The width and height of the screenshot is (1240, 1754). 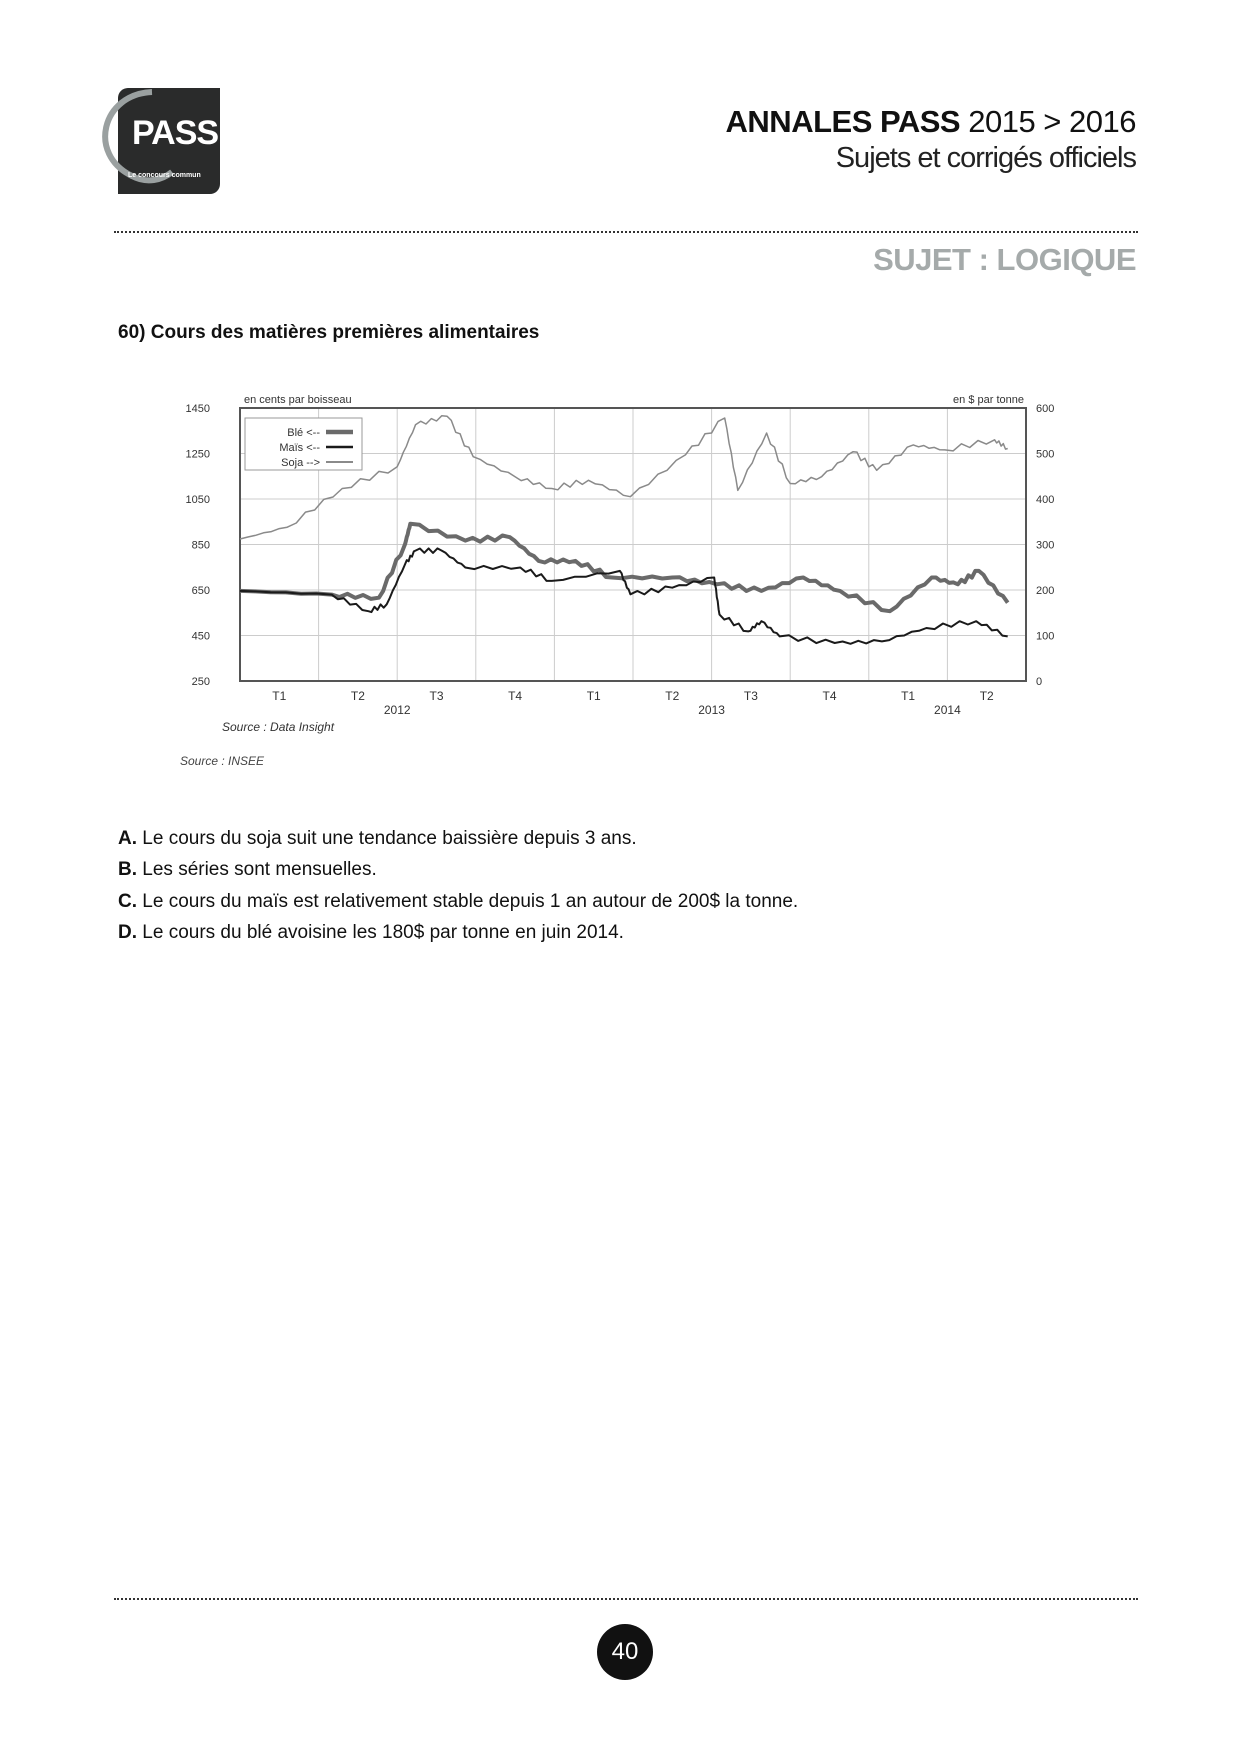 I want to click on legend-label: Soja -->, so click(x=300, y=463).